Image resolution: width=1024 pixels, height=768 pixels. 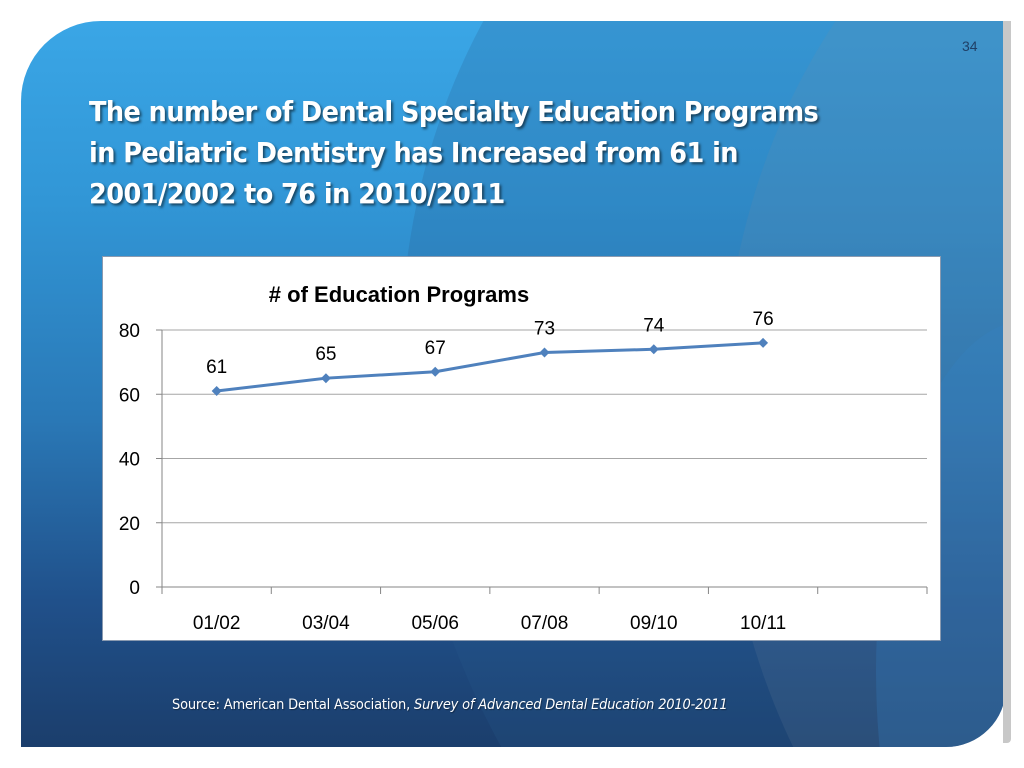 I want to click on x-tick-label: 10/11, so click(x=763, y=623).